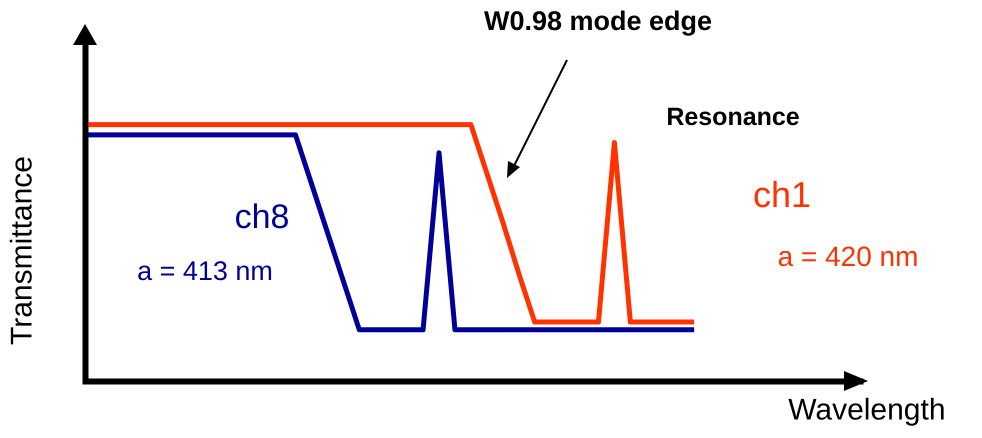 The width and height of the screenshot is (982, 438). What do you see at coordinates (262, 217) in the screenshot?
I see `series-label: ch8` at bounding box center [262, 217].